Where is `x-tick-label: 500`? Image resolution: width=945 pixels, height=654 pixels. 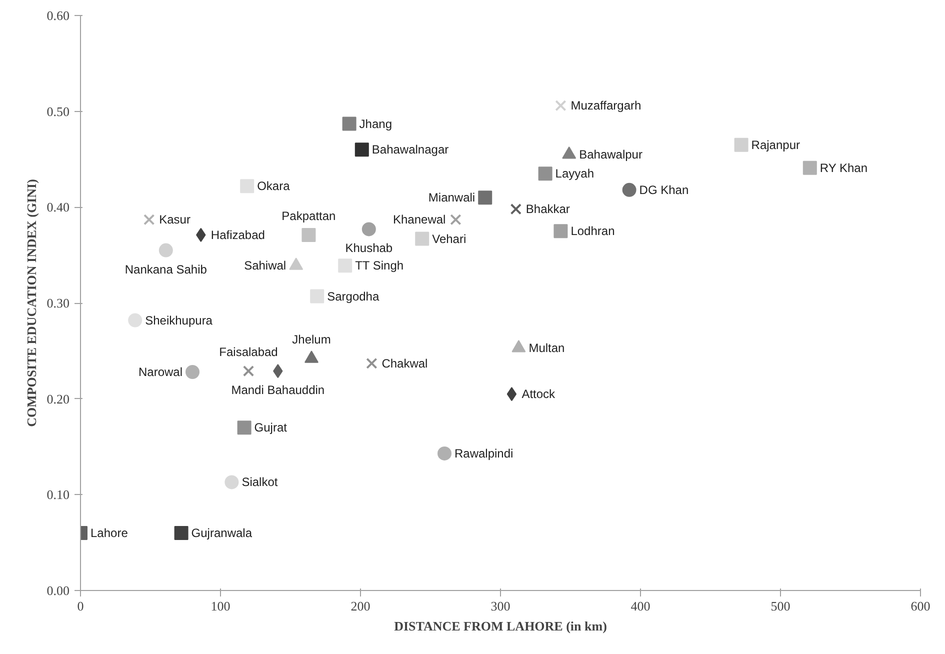
x-tick-label: 500 is located at coordinates (780, 606).